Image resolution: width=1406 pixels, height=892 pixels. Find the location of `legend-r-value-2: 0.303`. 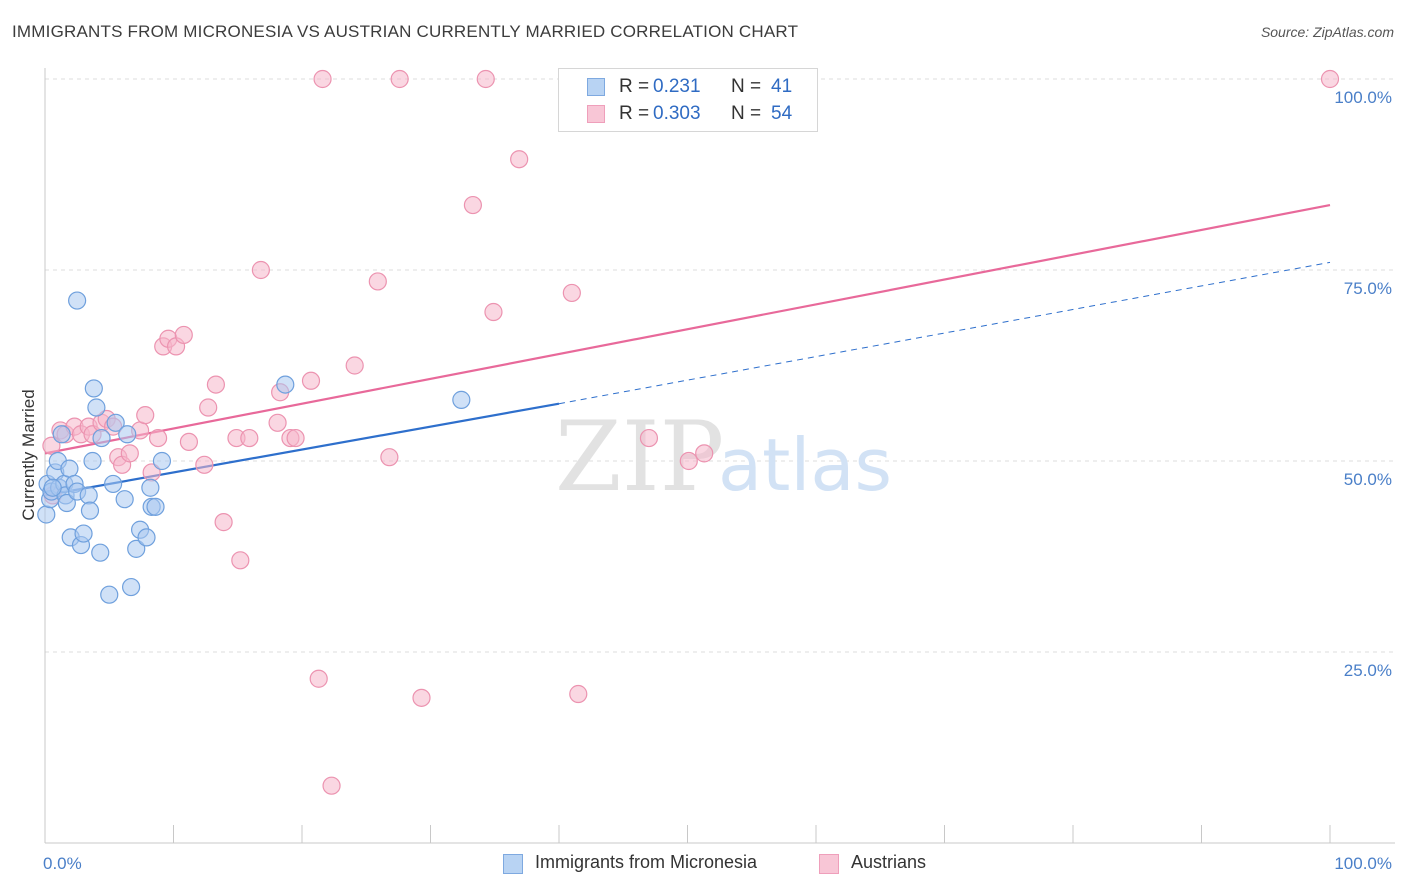

legend-r-value-2: 0.303 is located at coordinates (677, 113).